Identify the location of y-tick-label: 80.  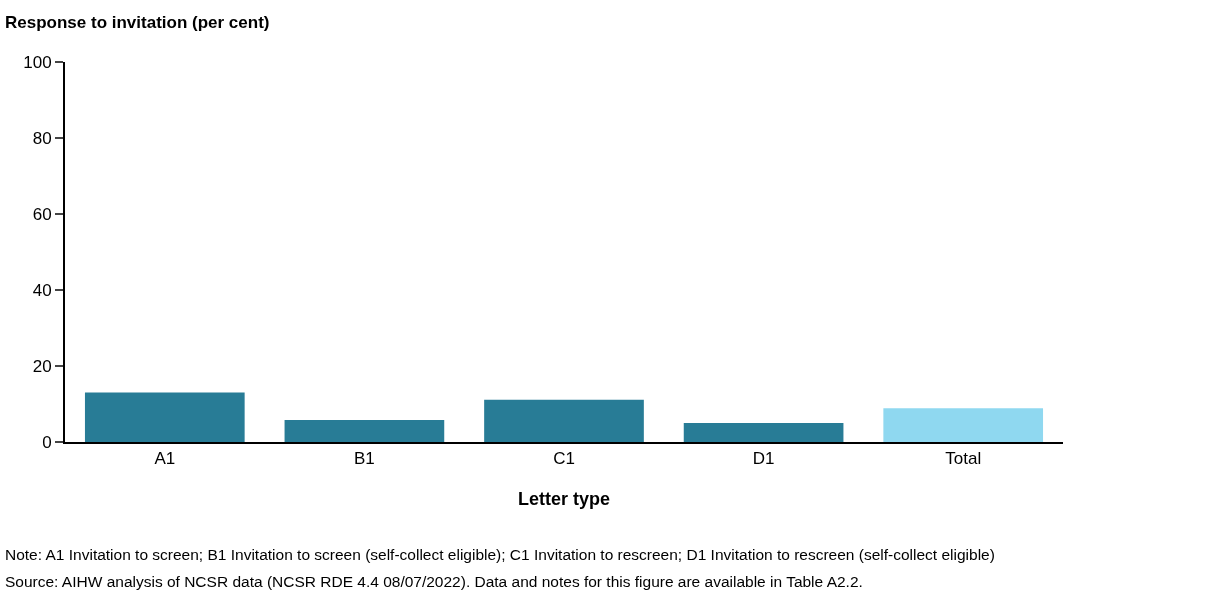
(42, 138).